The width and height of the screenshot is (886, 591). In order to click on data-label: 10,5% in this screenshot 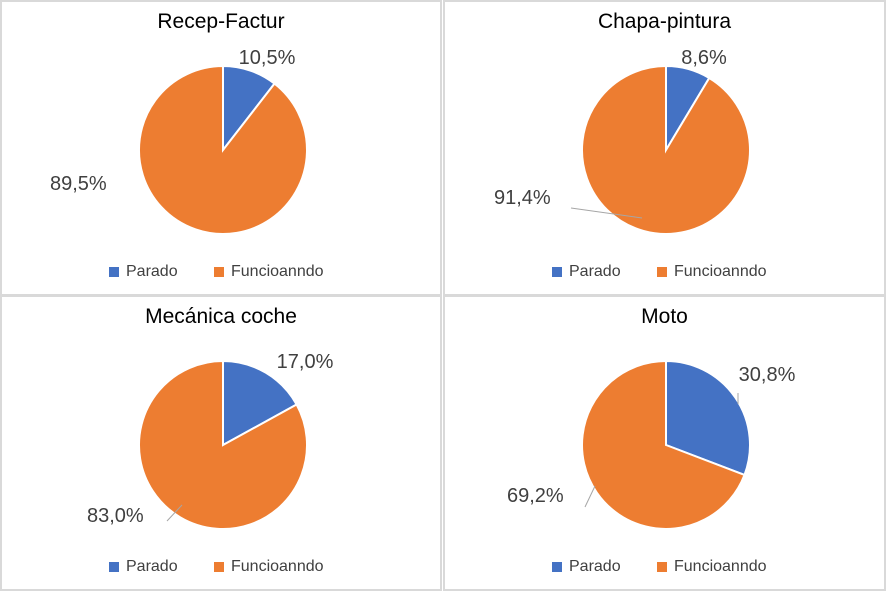, I will do `click(267, 58)`.